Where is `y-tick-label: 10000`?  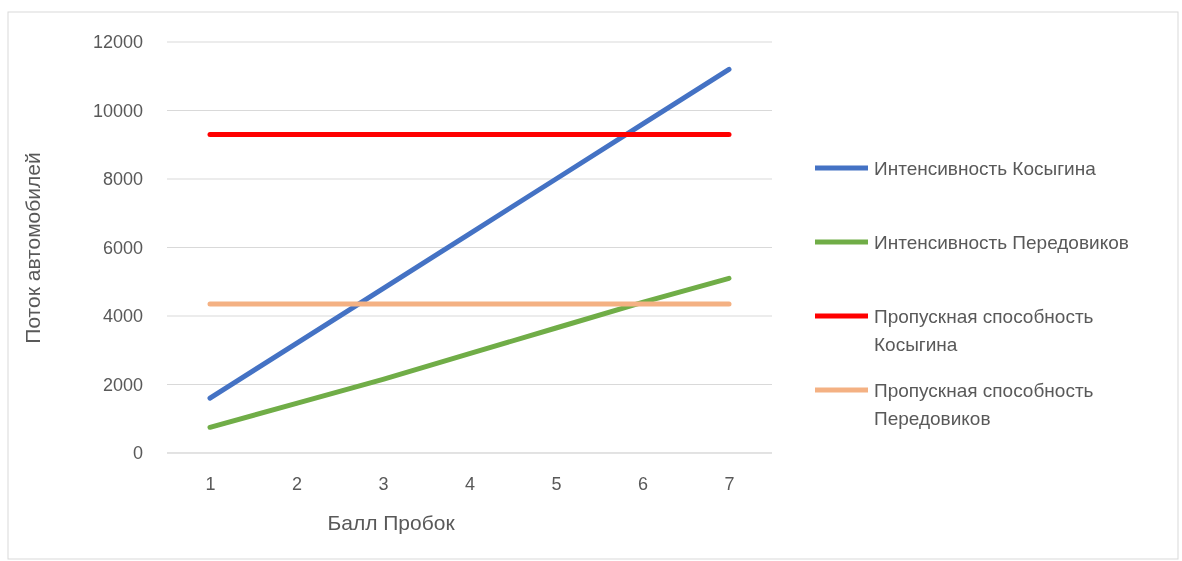 y-tick-label: 10000 is located at coordinates (117, 110).